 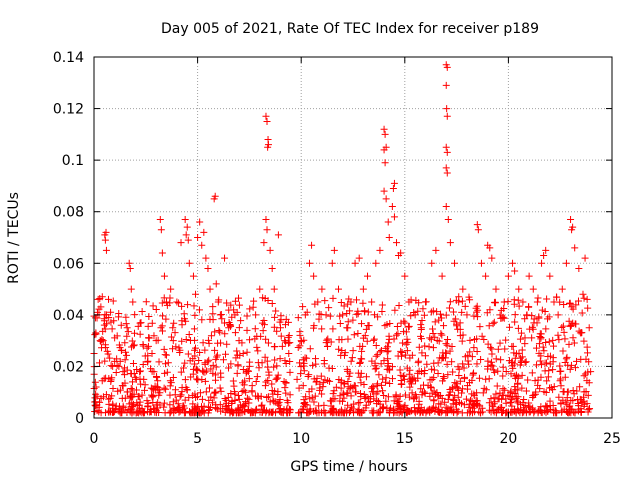 I want to click on y-tick-label: 0.06, so click(x=68, y=264).